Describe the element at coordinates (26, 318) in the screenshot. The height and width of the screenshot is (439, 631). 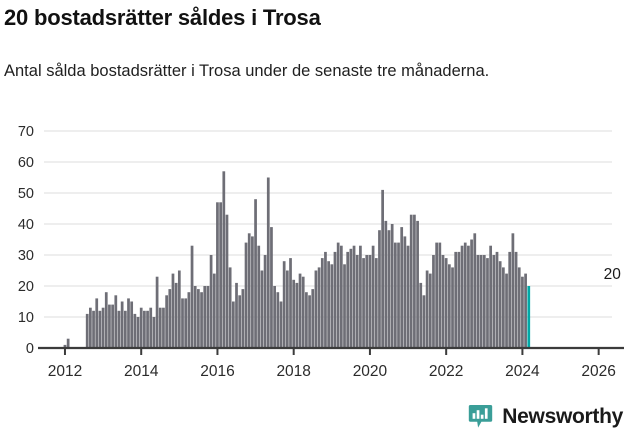
I see `y-tick-label: 10` at that location.